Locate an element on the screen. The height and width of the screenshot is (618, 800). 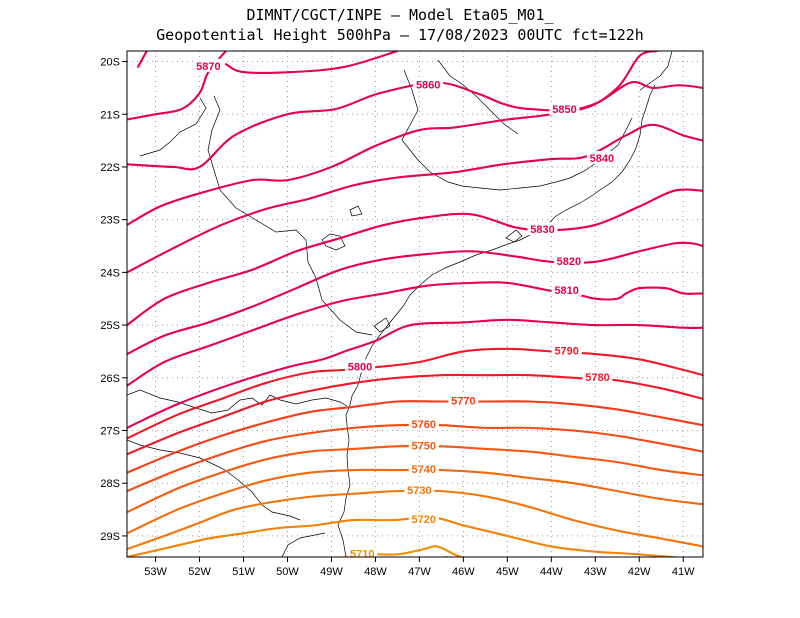
x-tick-label: 42W is located at coordinates (639, 572).